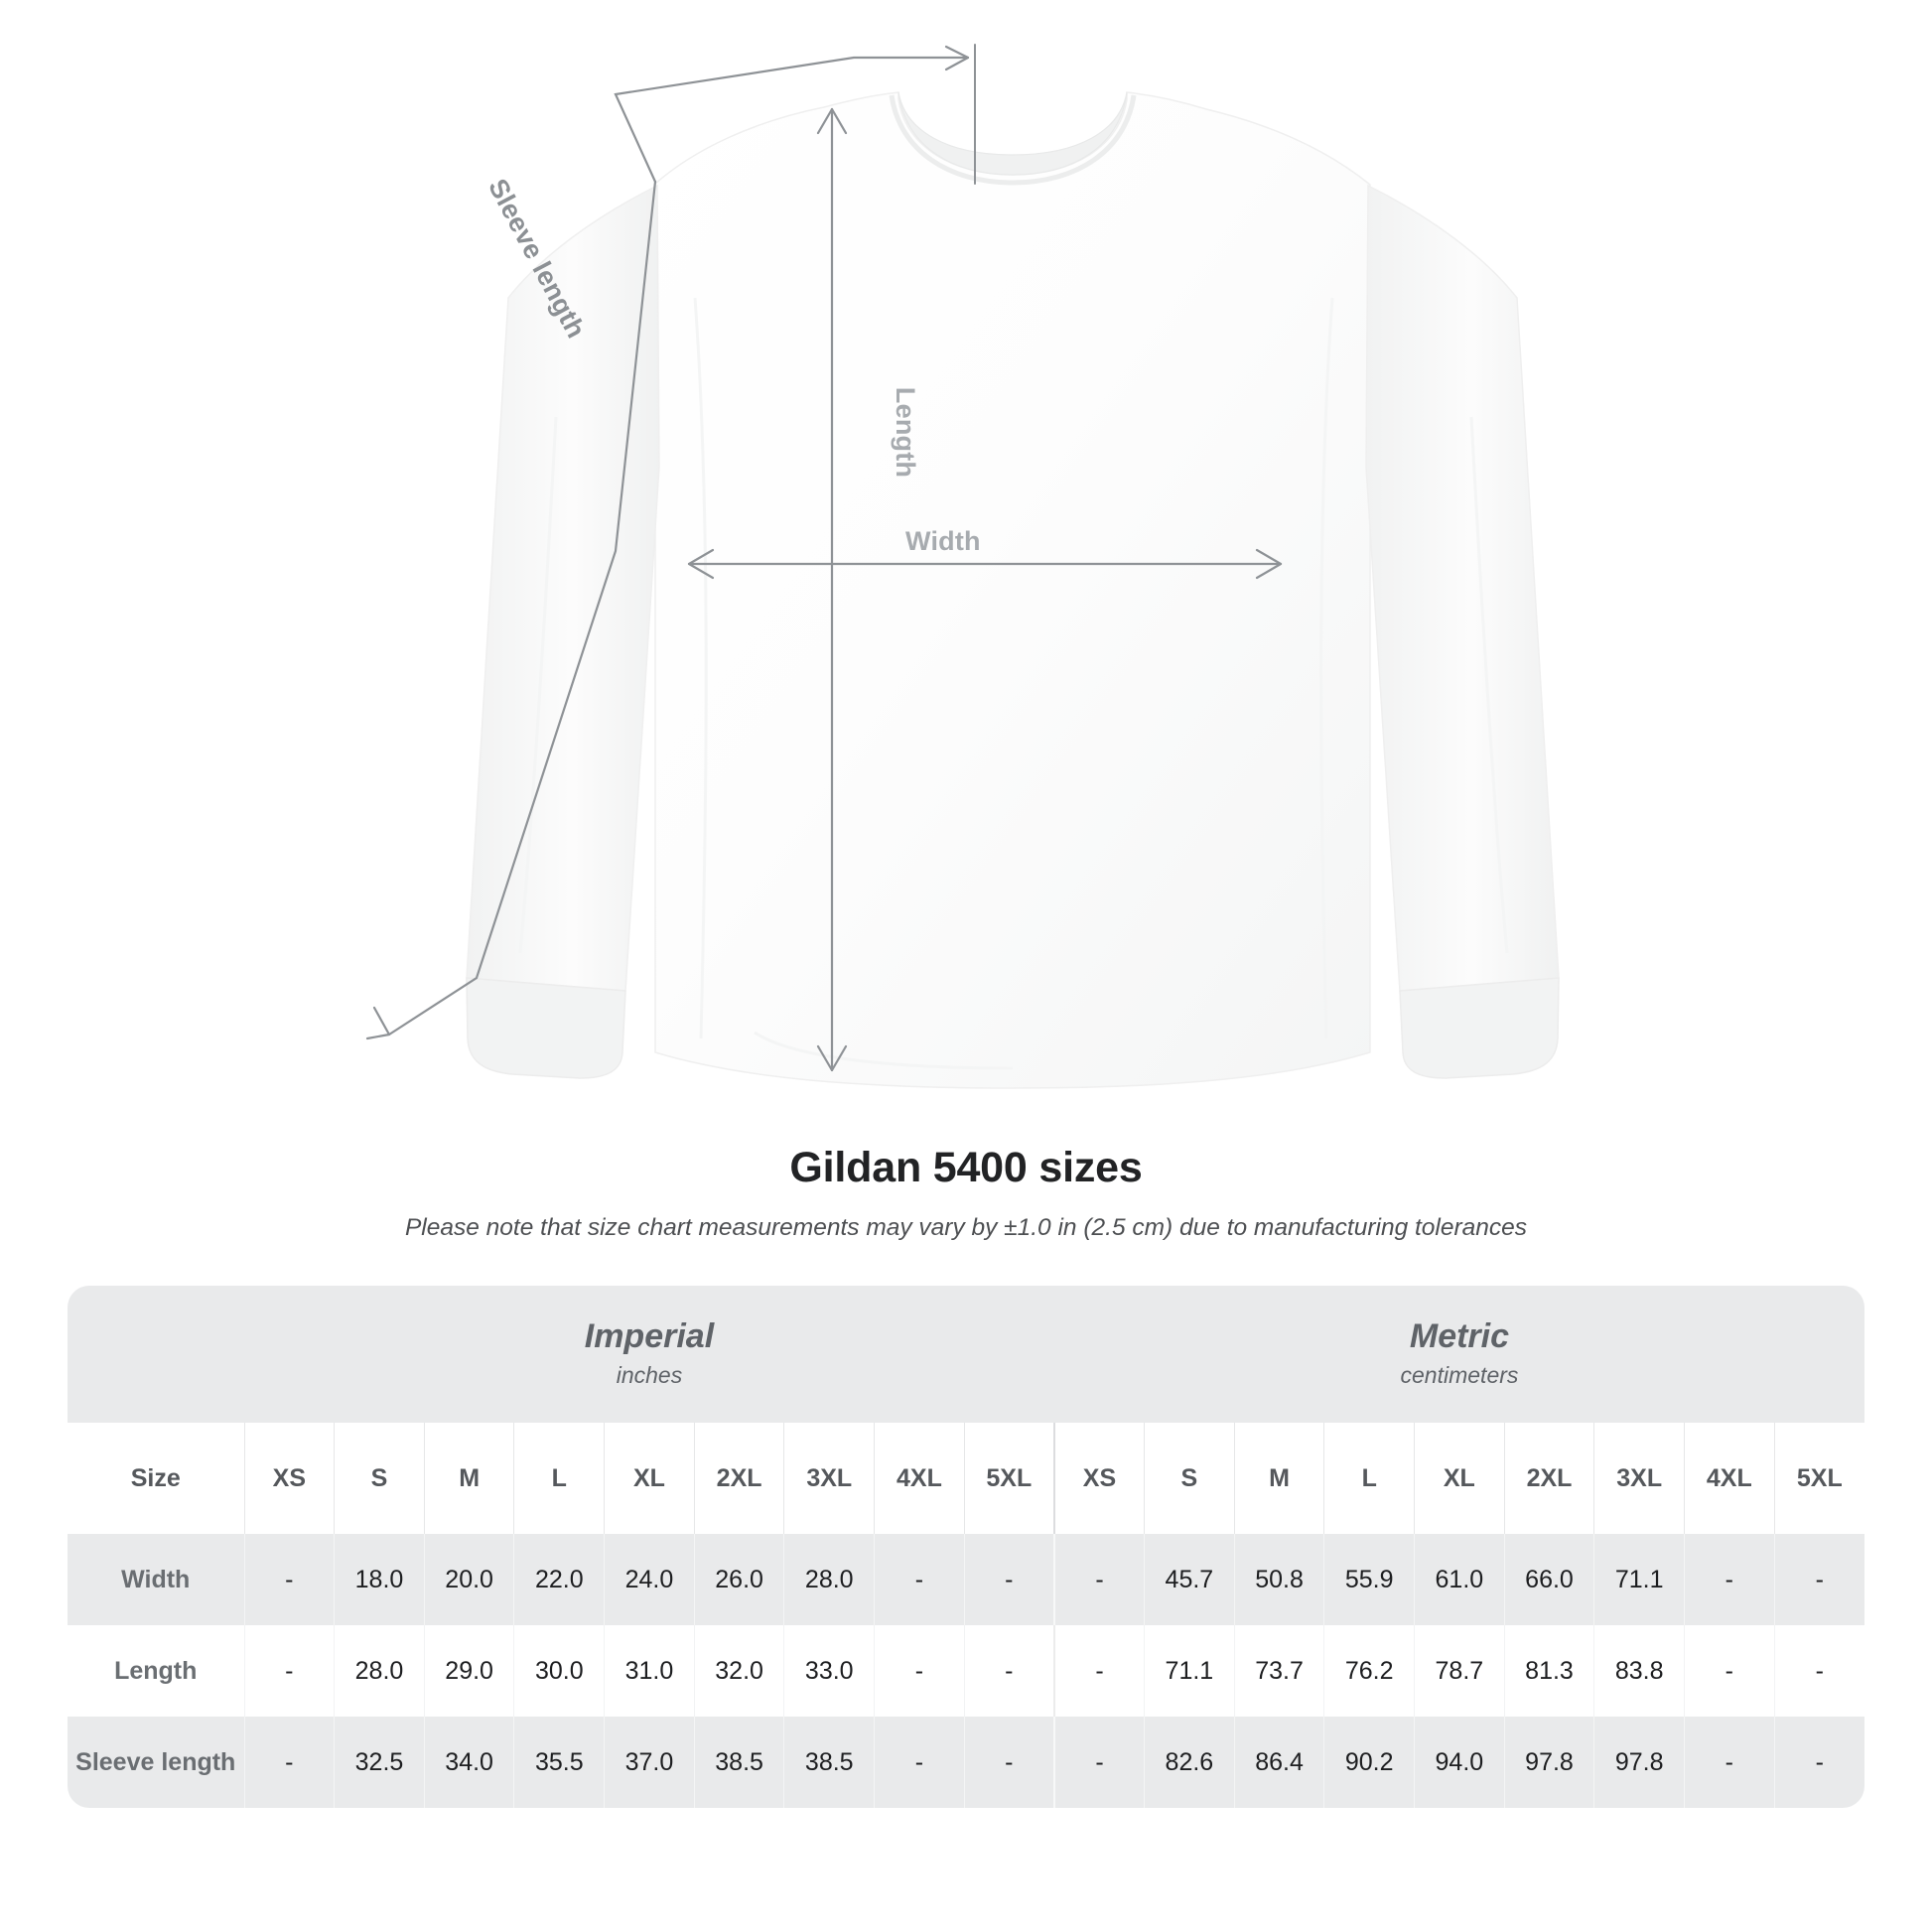 This screenshot has height=1932, width=1932. What do you see at coordinates (1459, 1337) in the screenshot?
I see `metric-label: Metric` at bounding box center [1459, 1337].